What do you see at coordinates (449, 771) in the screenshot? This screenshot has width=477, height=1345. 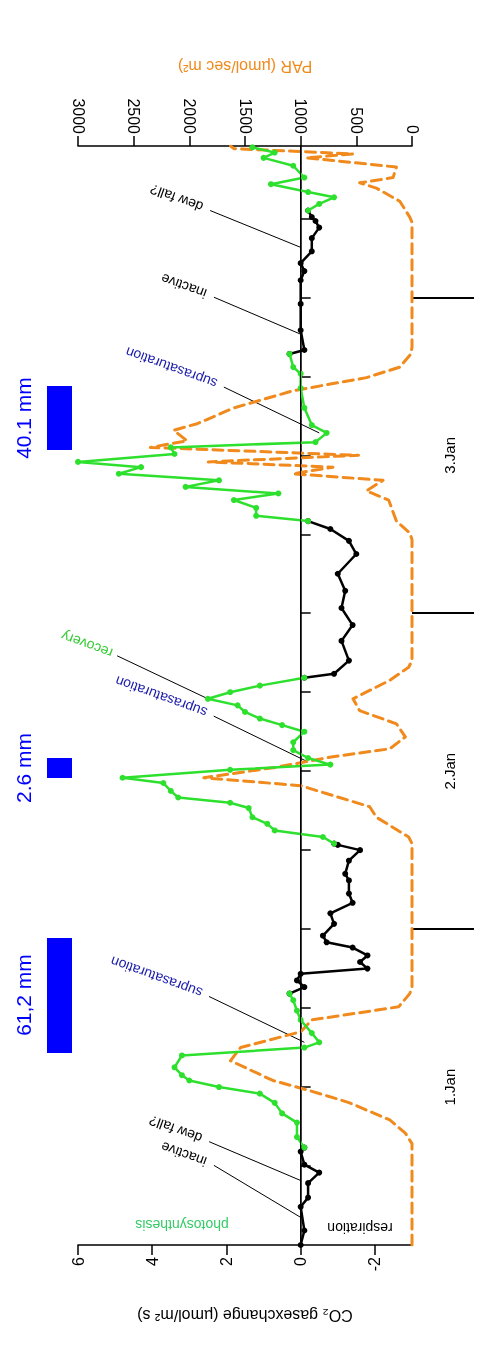 I see `y-tick-label: 2.Jan` at bounding box center [449, 771].